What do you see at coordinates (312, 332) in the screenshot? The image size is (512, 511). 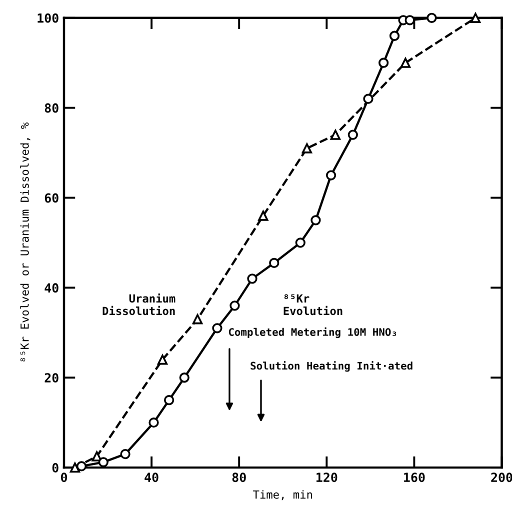 I see `annotation: Completed Metering 10M HNO₃` at bounding box center [312, 332].